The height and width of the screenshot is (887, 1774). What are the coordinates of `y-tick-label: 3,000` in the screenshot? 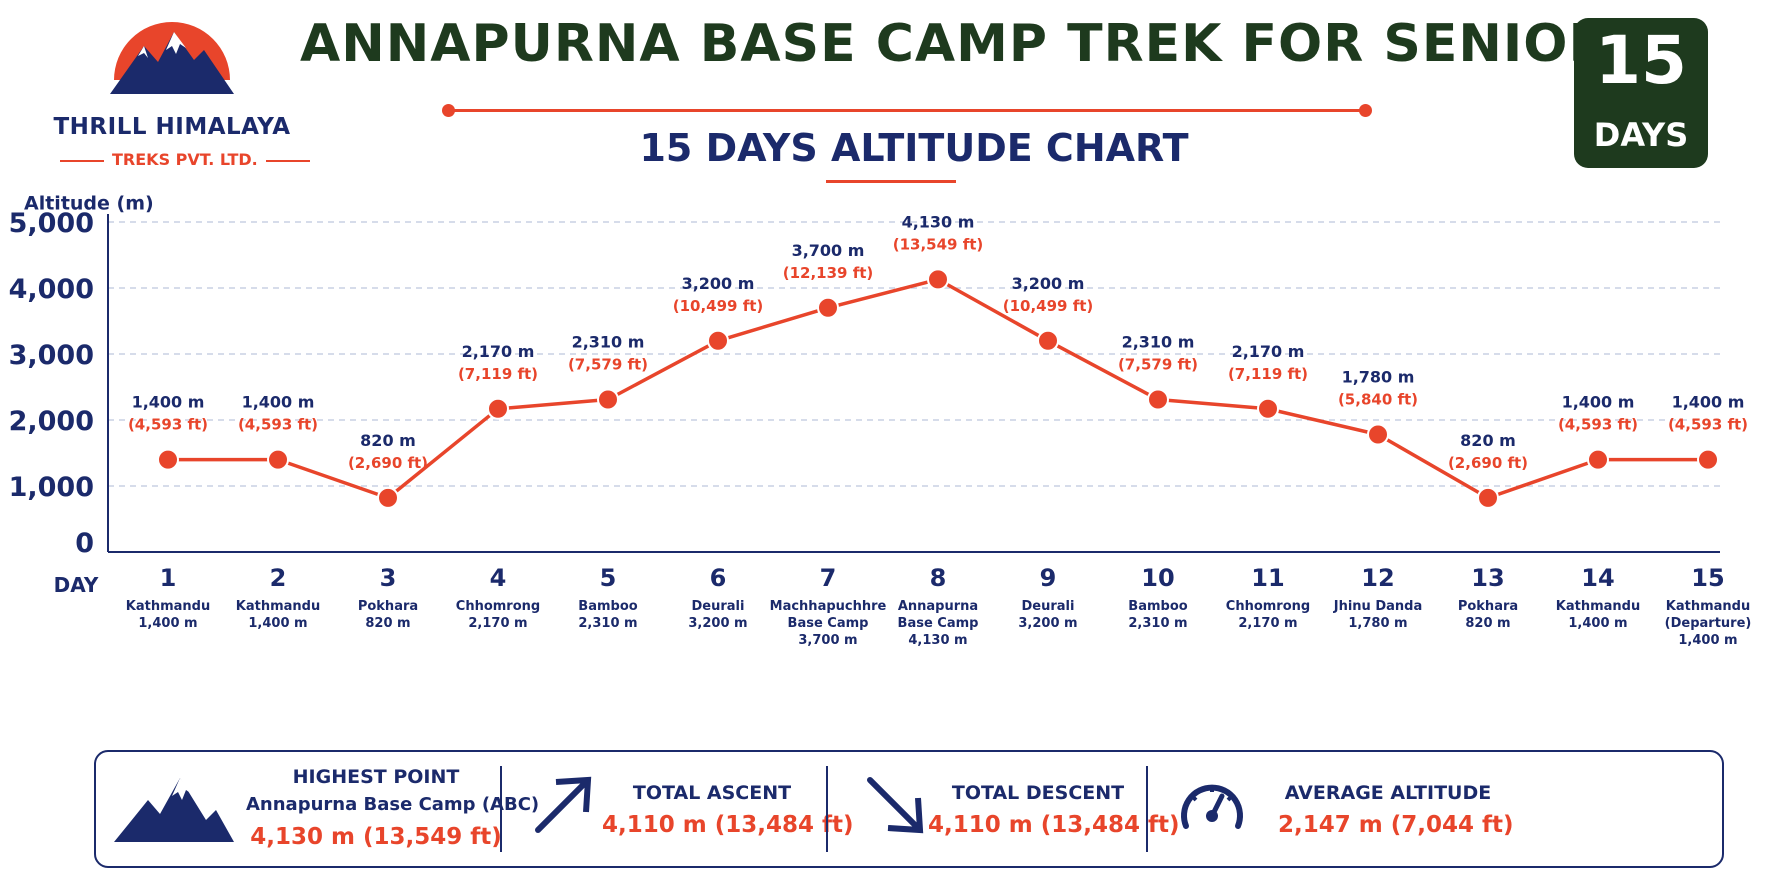 It's located at (51, 355).